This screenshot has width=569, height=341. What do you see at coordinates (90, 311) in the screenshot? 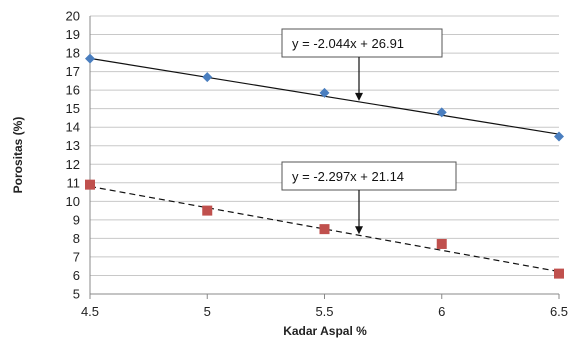
I see `x-tick-label: 4.5` at bounding box center [90, 311].